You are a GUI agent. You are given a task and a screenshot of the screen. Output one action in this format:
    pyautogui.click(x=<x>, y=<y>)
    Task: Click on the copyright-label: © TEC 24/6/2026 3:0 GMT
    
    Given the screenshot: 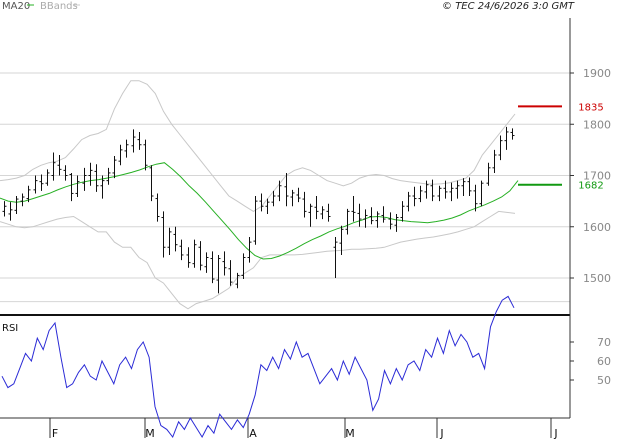 What is the action you would take?
    pyautogui.click(x=508, y=6)
    